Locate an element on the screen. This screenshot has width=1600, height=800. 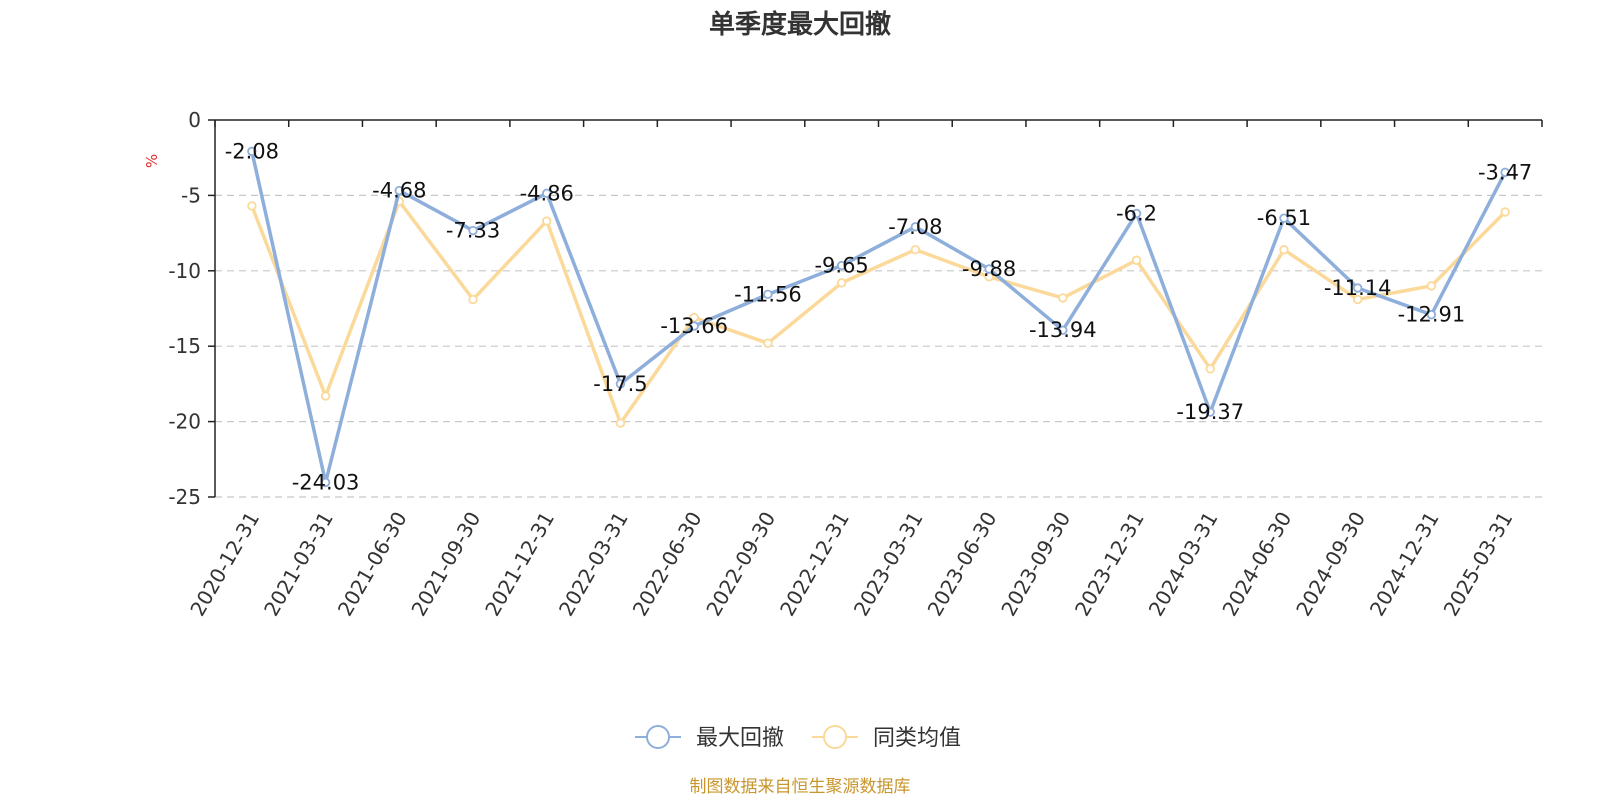
data-label-11: -13.94 is located at coordinates (1063, 330).